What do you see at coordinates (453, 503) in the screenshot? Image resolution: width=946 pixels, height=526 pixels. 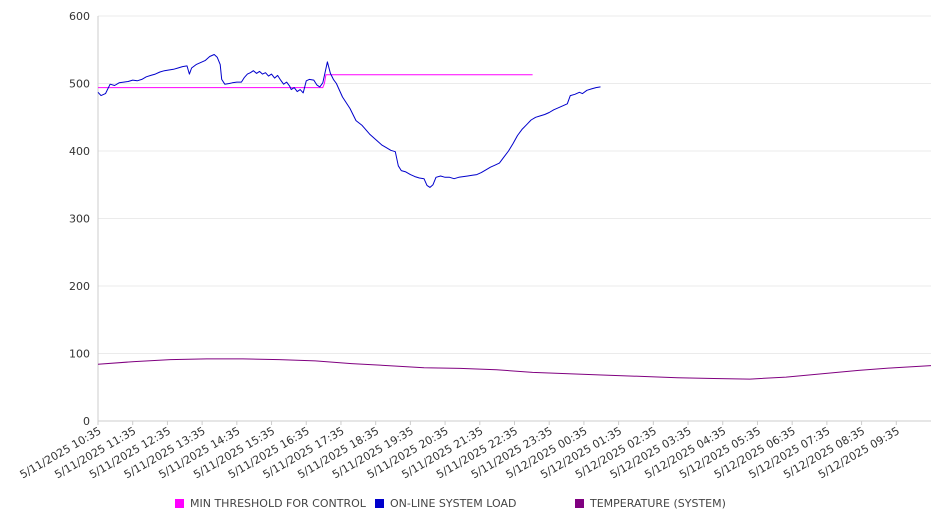 I see `legend-label-system-load: ON-LINE SYSTEM LOAD` at bounding box center [453, 503].